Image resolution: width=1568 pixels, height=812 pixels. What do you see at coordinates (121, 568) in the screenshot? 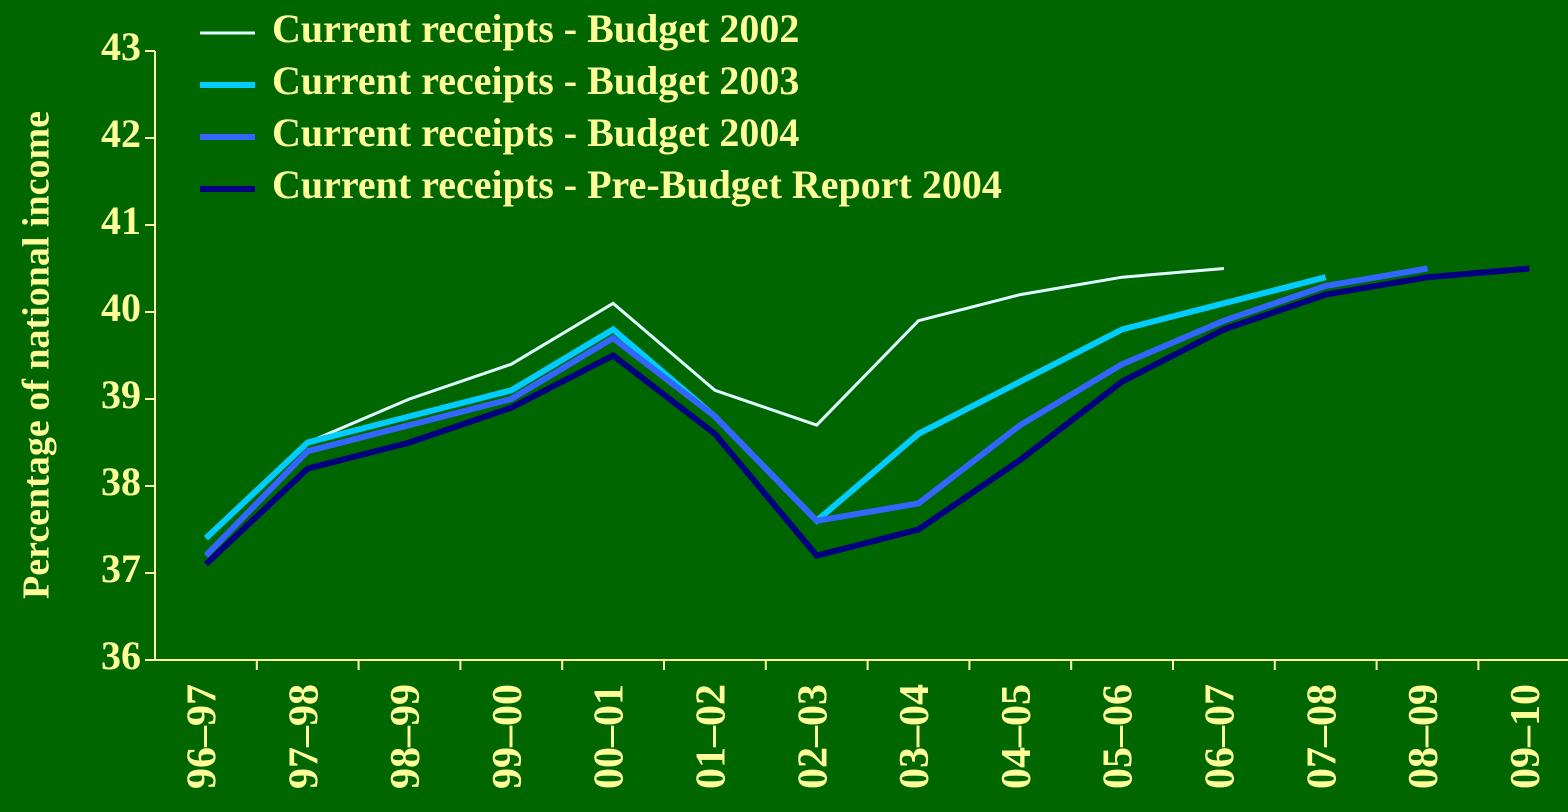
I see `y-tick-label: 37` at bounding box center [121, 568].